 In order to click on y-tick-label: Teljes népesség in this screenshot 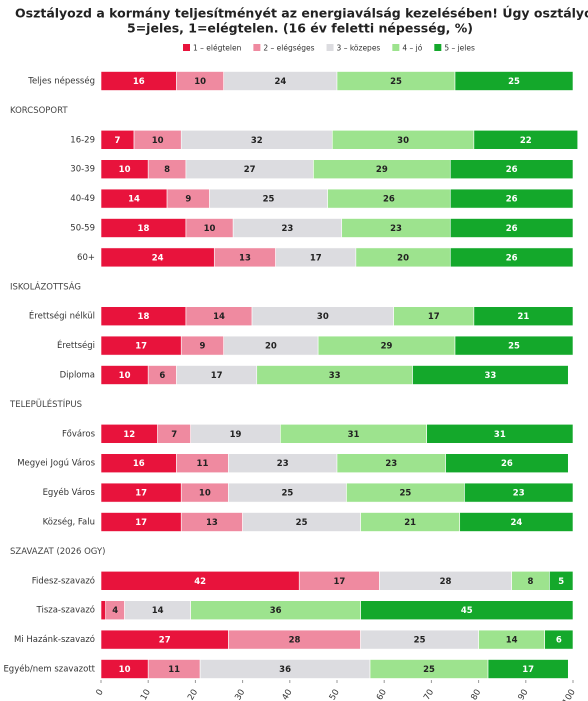, I will do `click(61, 81)`.